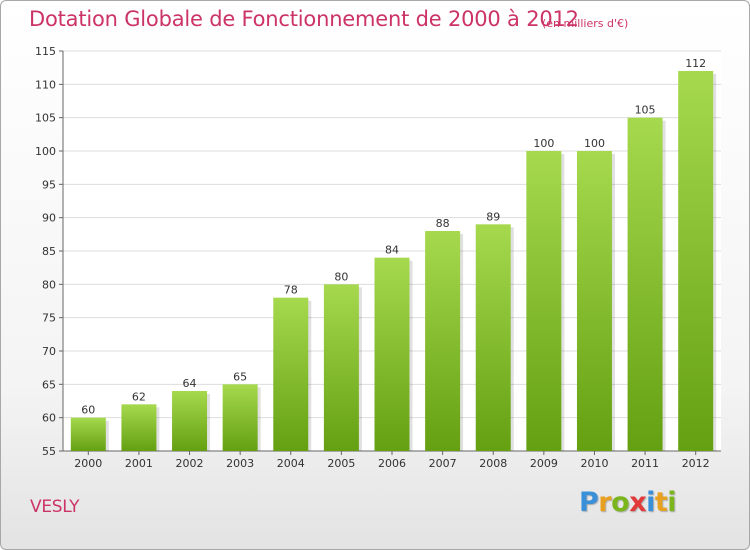  I want to click on bar-value-label: 89, so click(493, 216).